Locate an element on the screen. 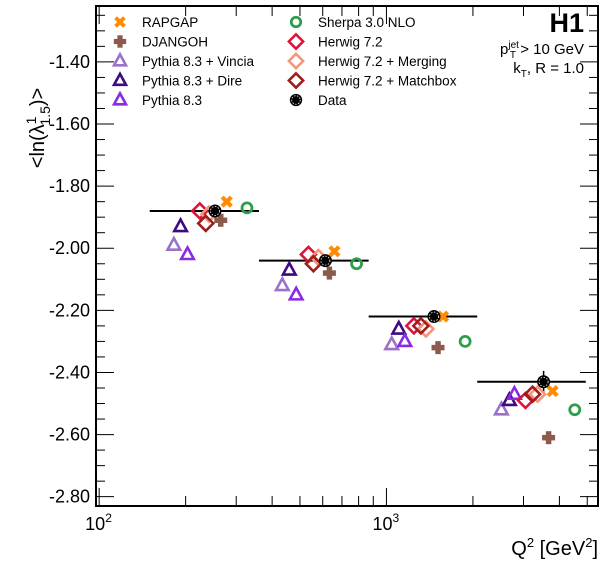  cut-kt-rest: , R = 1.0 is located at coordinates (555, 68).